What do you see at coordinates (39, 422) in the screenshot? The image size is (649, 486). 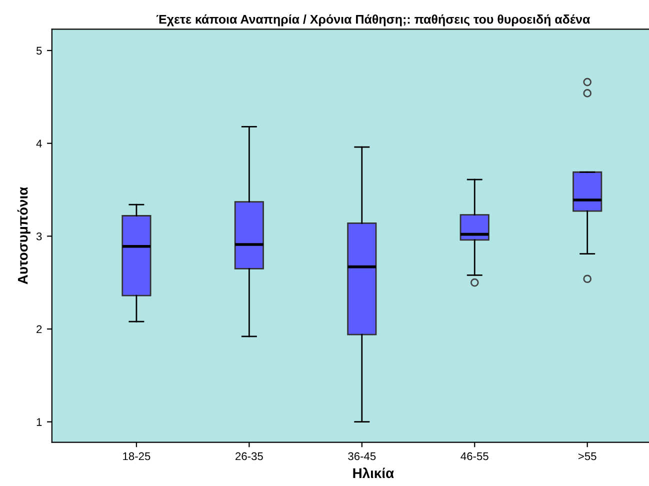 I see `y-tick-label: 1` at bounding box center [39, 422].